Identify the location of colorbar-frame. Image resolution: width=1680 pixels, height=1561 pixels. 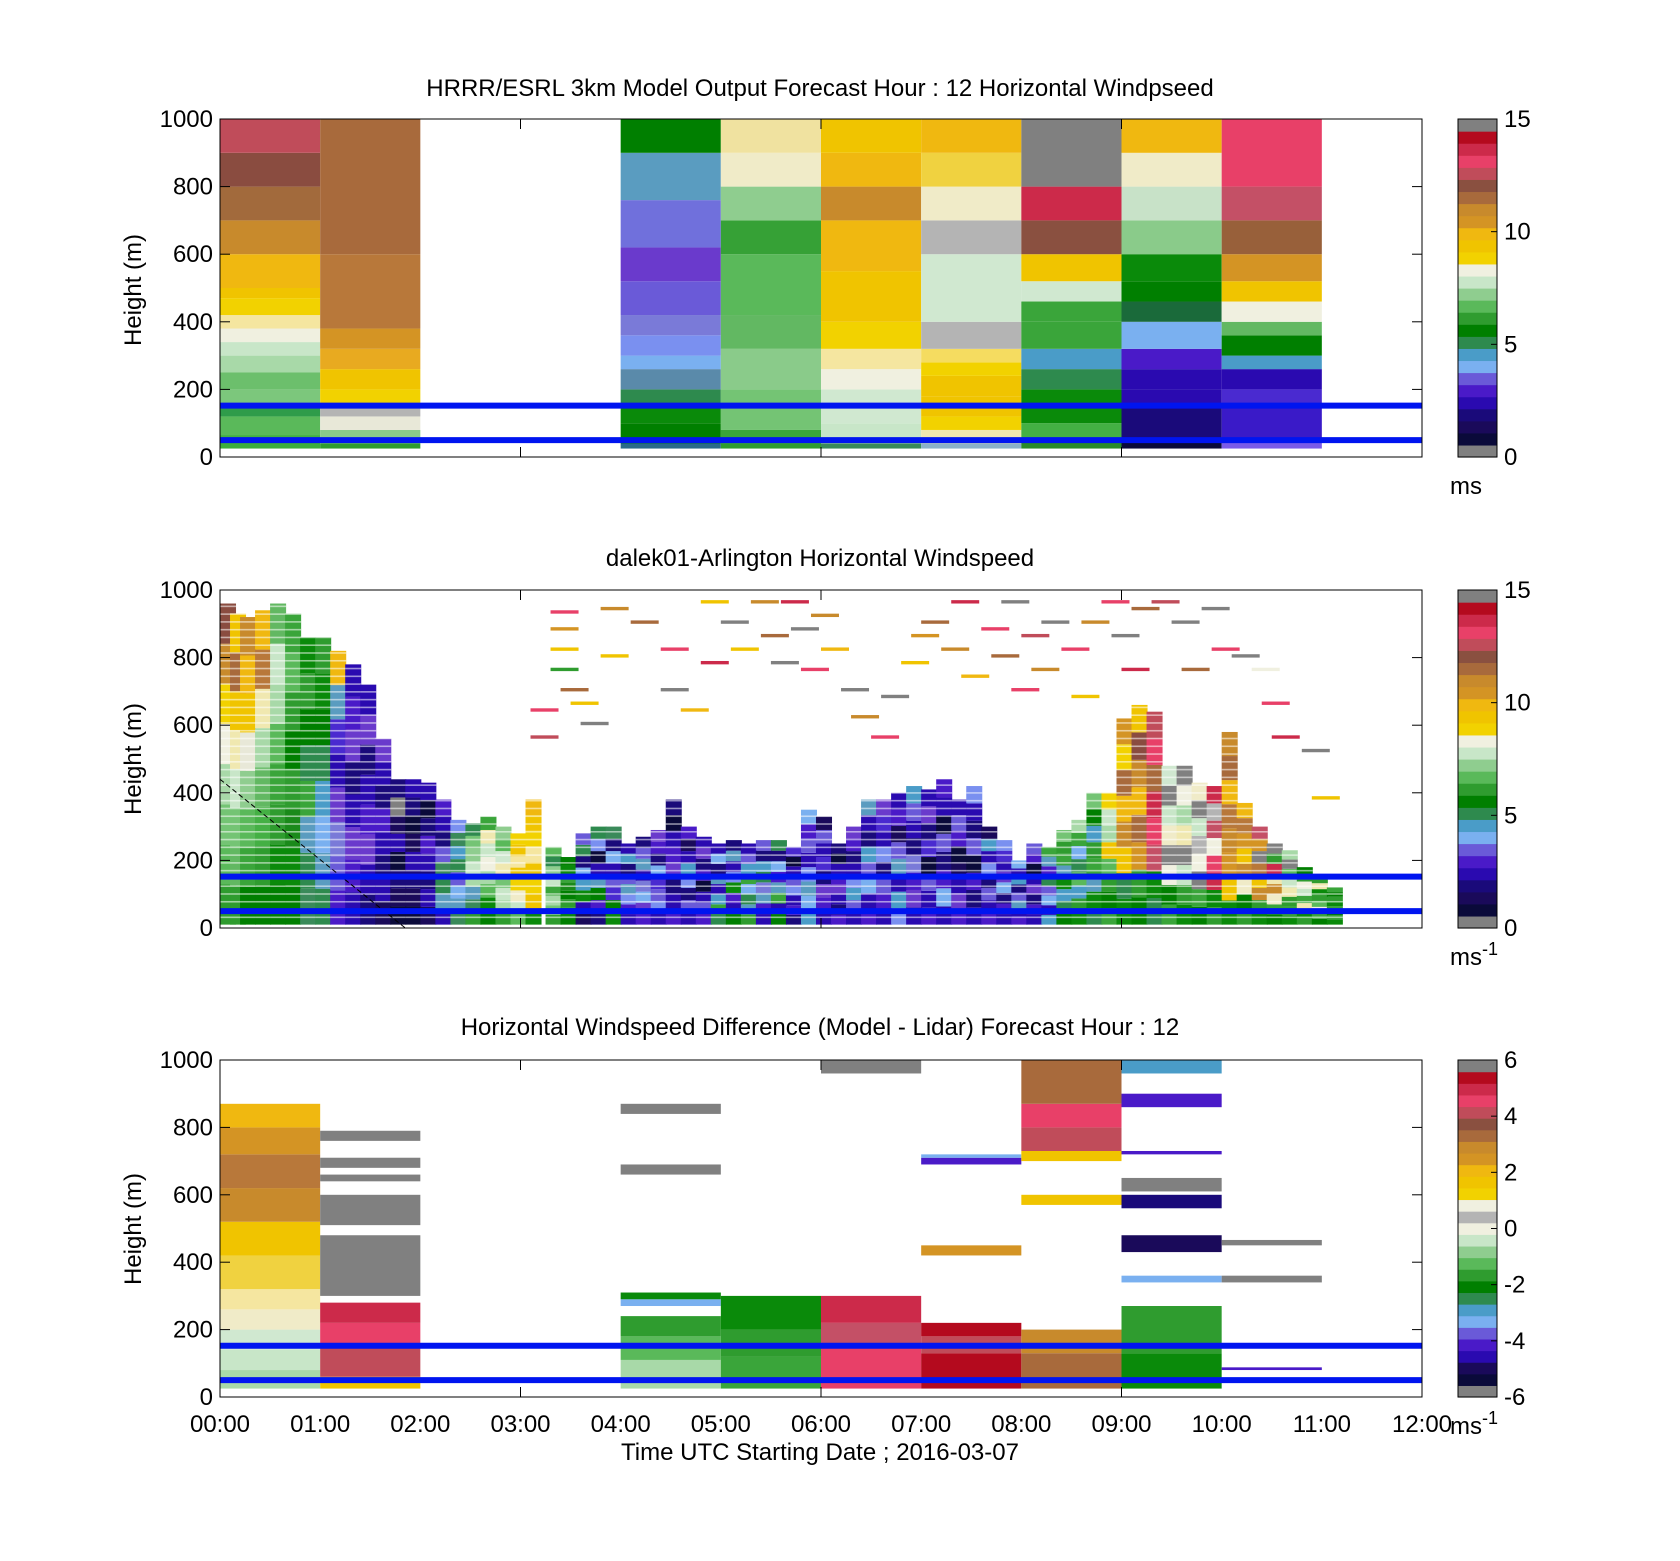
(1477, 288).